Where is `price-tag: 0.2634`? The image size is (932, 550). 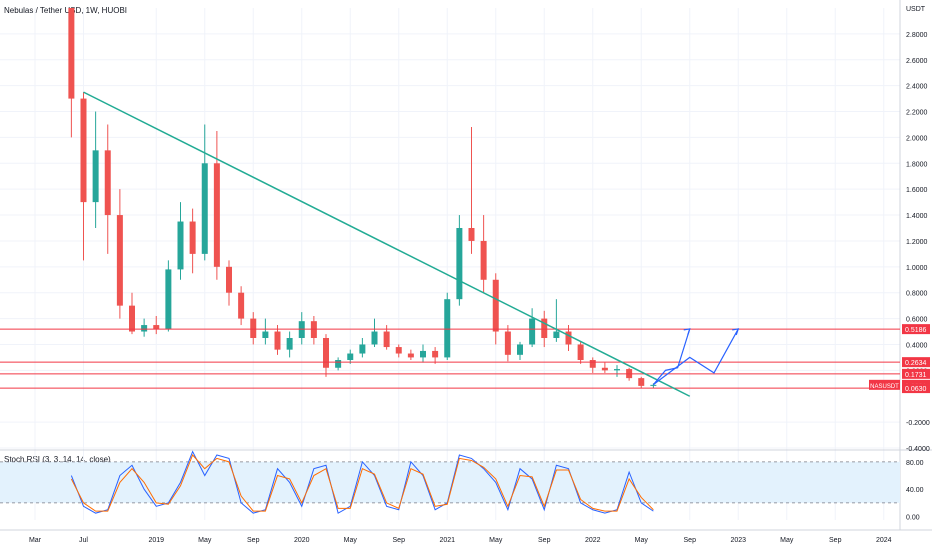 price-tag: 0.2634 is located at coordinates (916, 363).